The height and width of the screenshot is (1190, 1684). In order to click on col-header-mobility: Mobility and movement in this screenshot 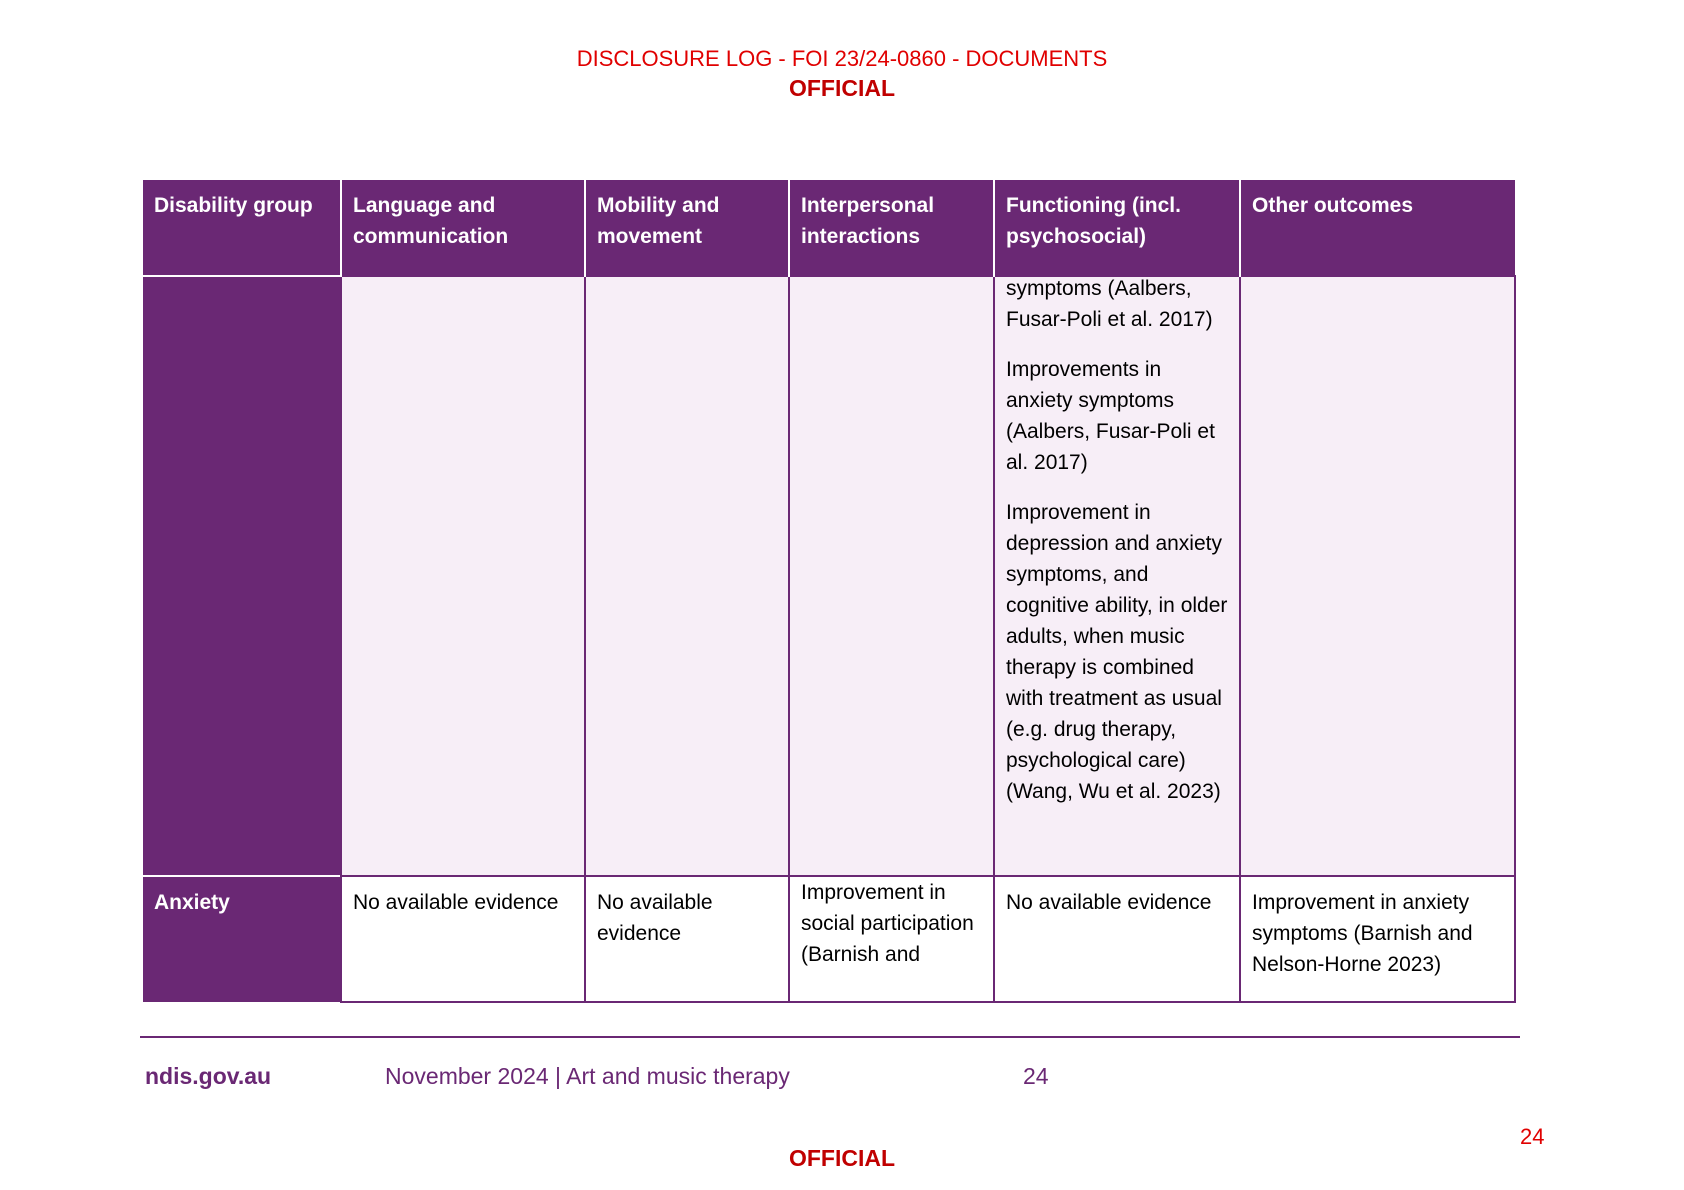, I will do `click(686, 228)`.